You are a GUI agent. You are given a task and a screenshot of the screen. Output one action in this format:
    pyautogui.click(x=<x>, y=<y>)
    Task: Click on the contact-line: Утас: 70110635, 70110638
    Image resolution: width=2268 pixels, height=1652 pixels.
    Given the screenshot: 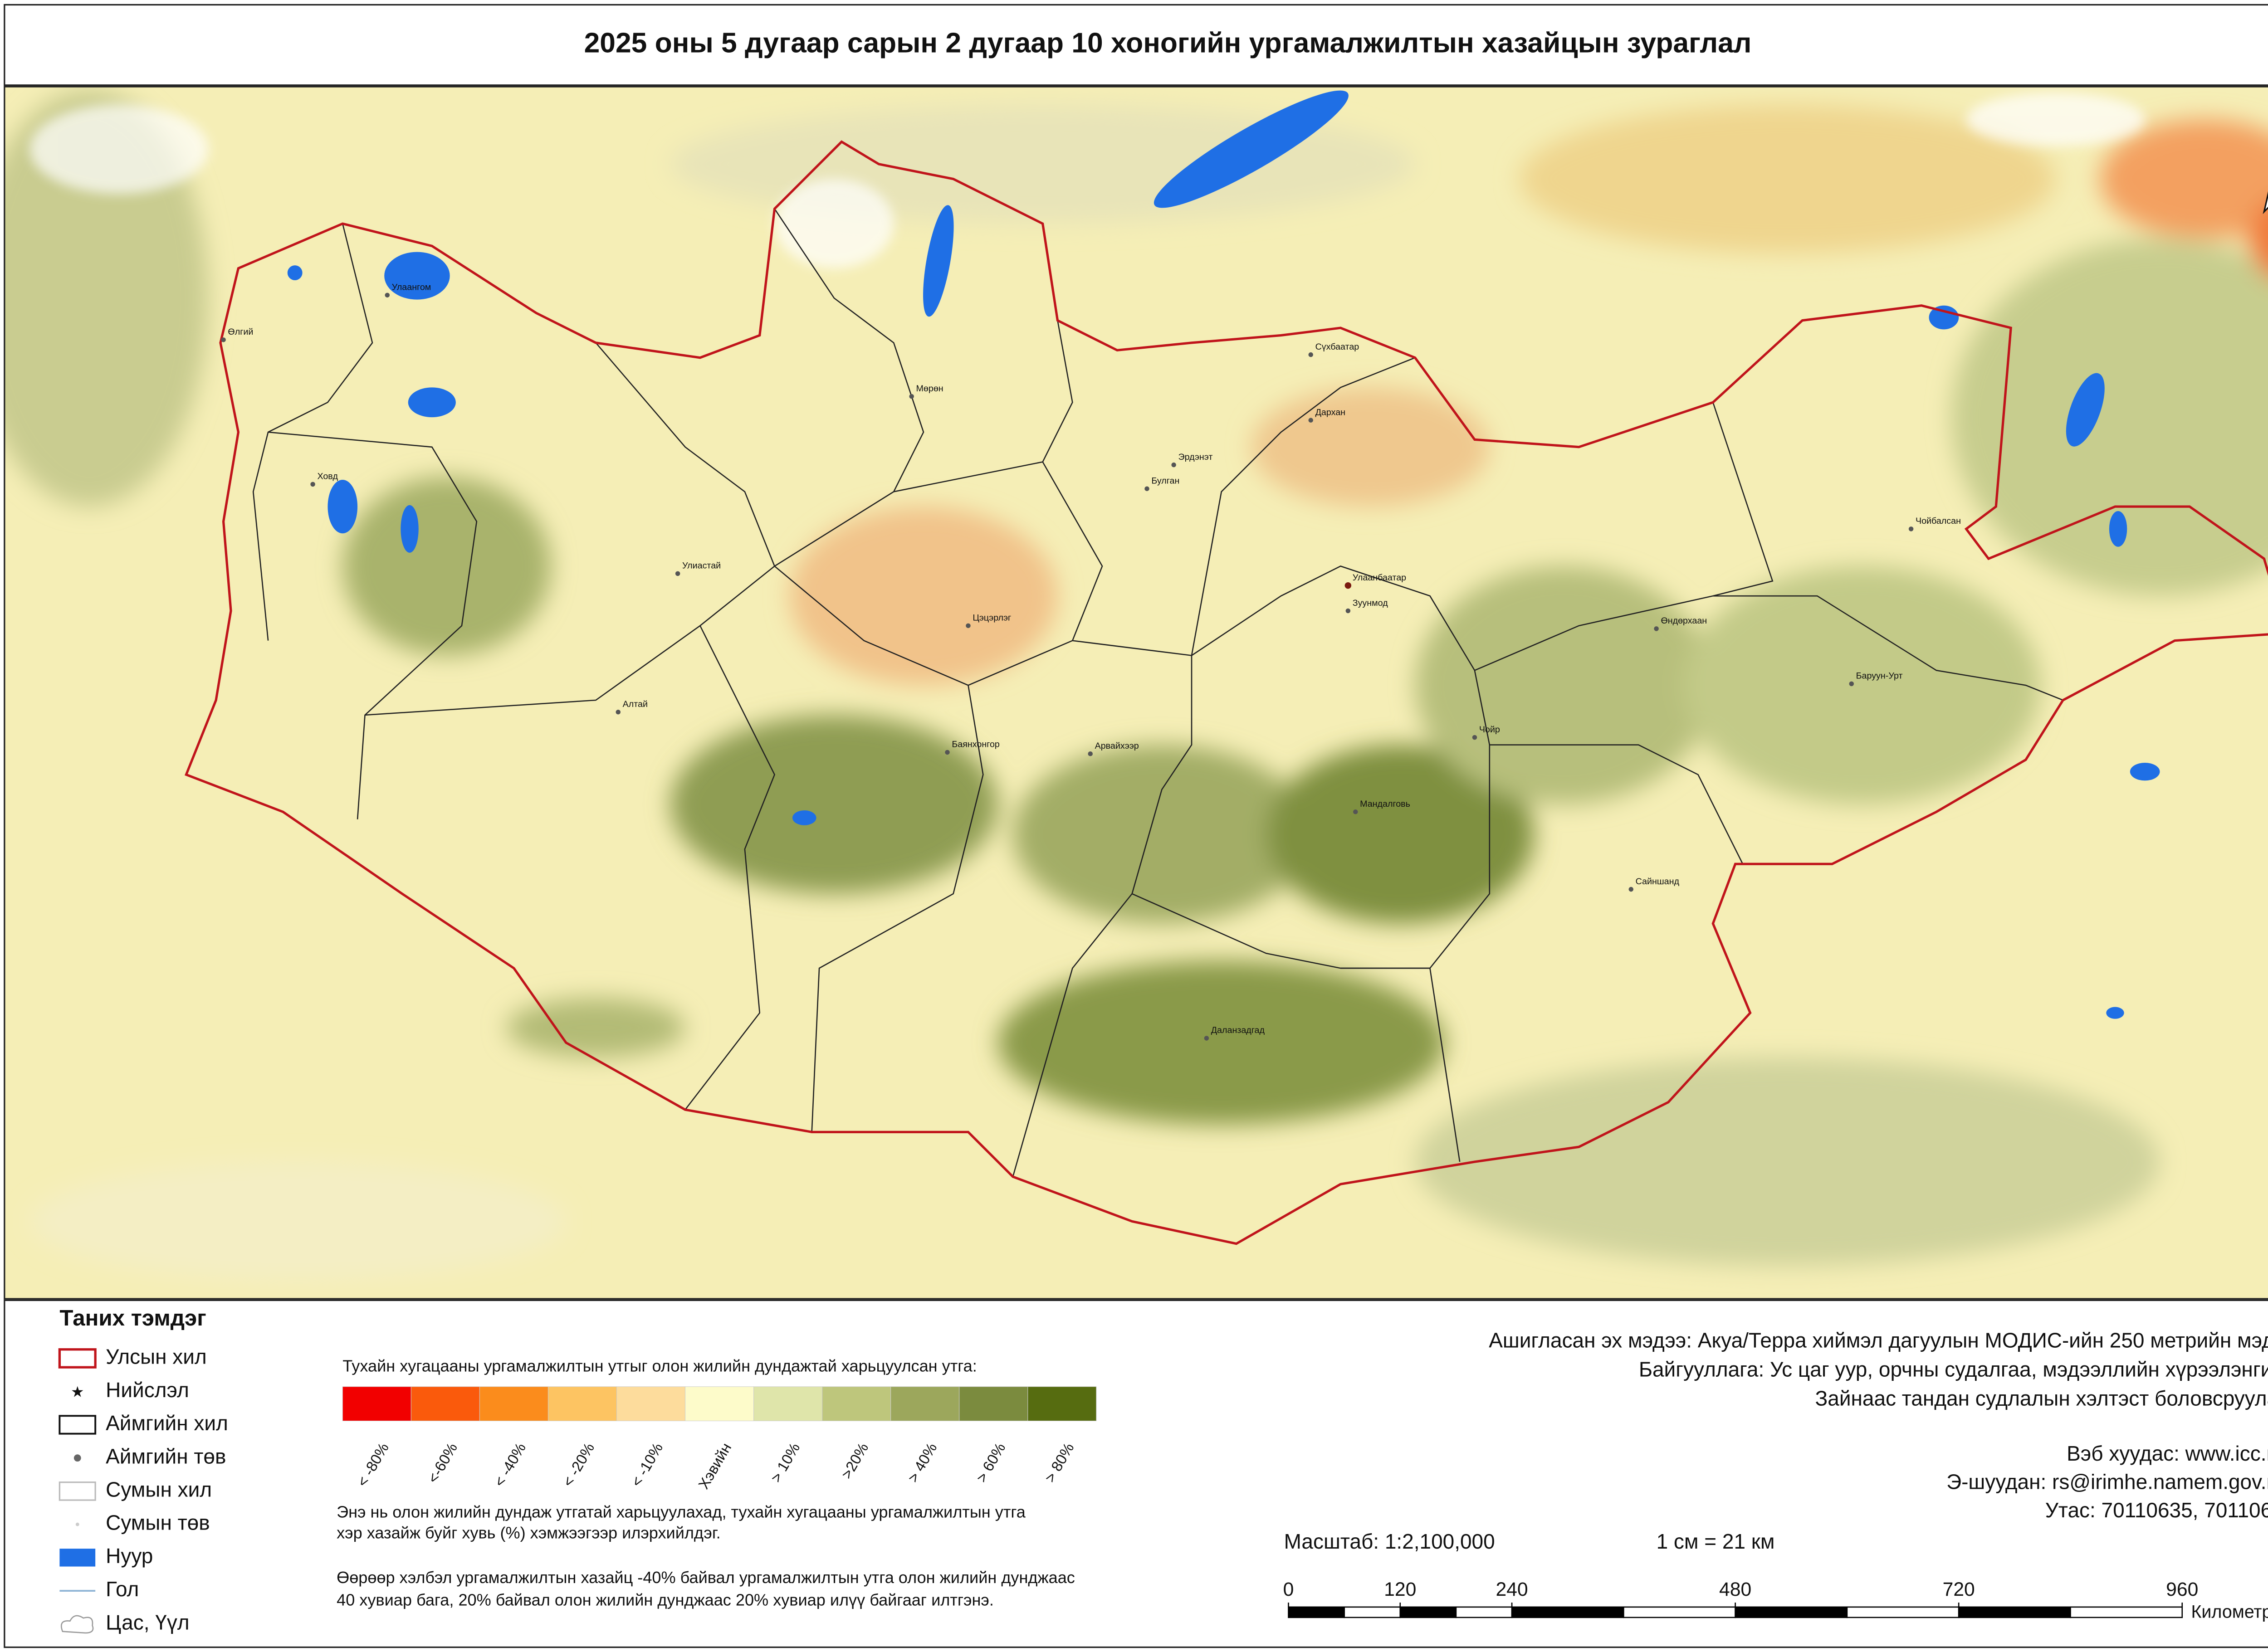 What is the action you would take?
    pyautogui.click(x=2157, y=1510)
    